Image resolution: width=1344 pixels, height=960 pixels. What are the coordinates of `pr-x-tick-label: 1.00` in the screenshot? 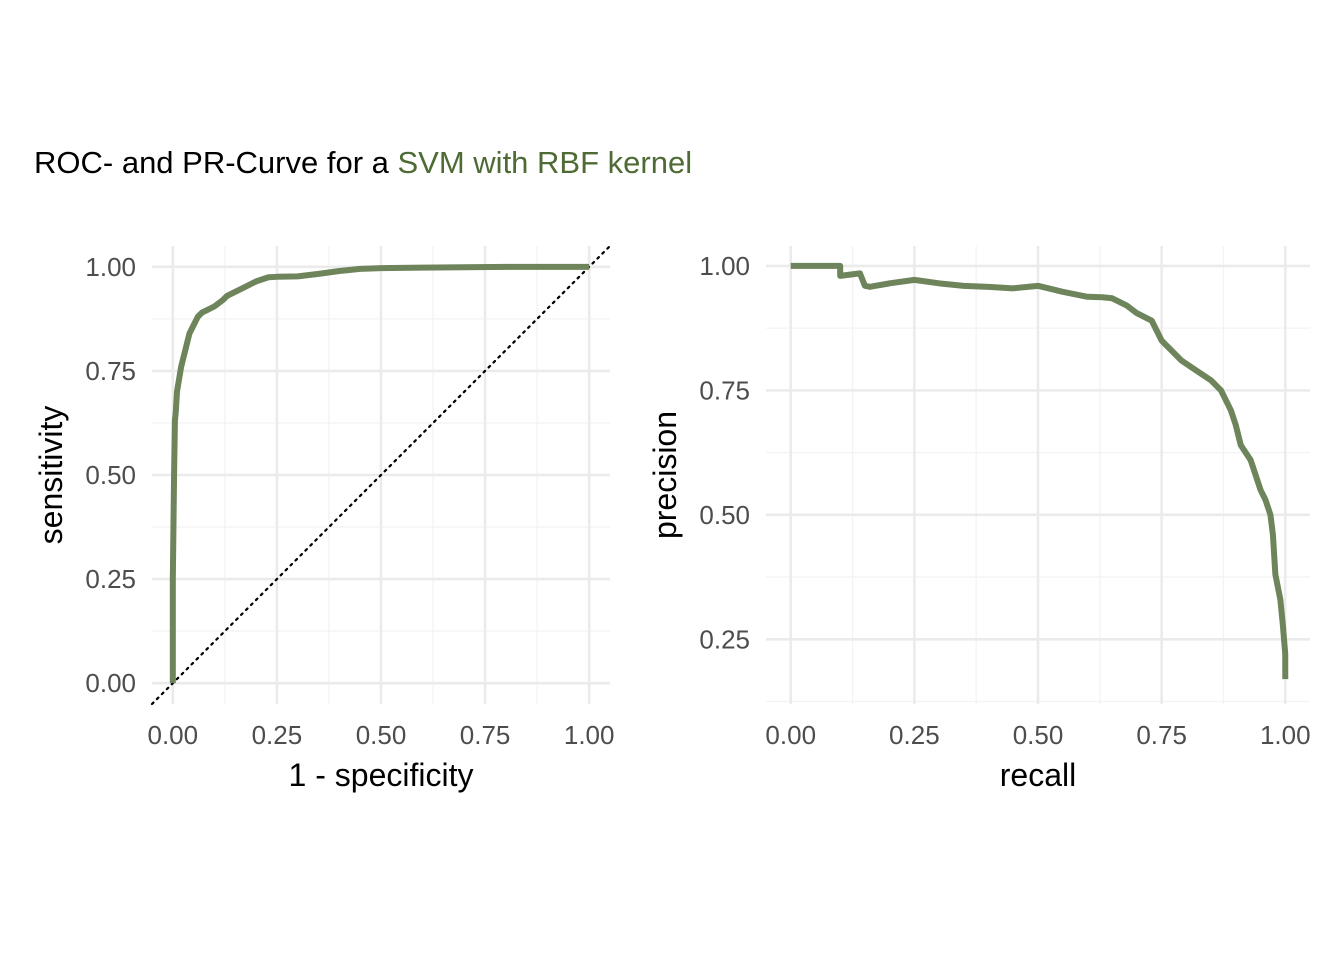 It's located at (1285, 735).